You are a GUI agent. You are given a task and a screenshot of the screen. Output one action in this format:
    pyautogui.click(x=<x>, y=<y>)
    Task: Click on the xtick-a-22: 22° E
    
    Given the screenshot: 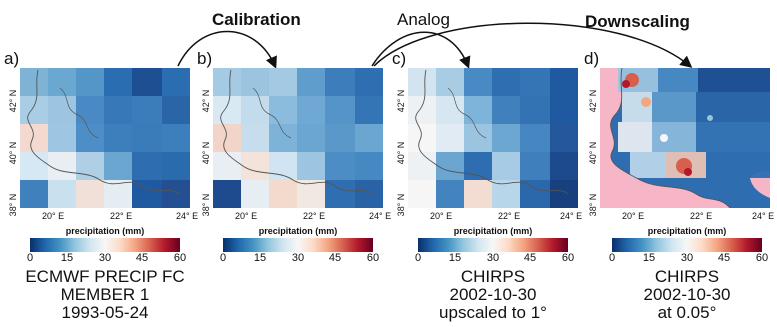 What is the action you would take?
    pyautogui.click(x=121, y=216)
    